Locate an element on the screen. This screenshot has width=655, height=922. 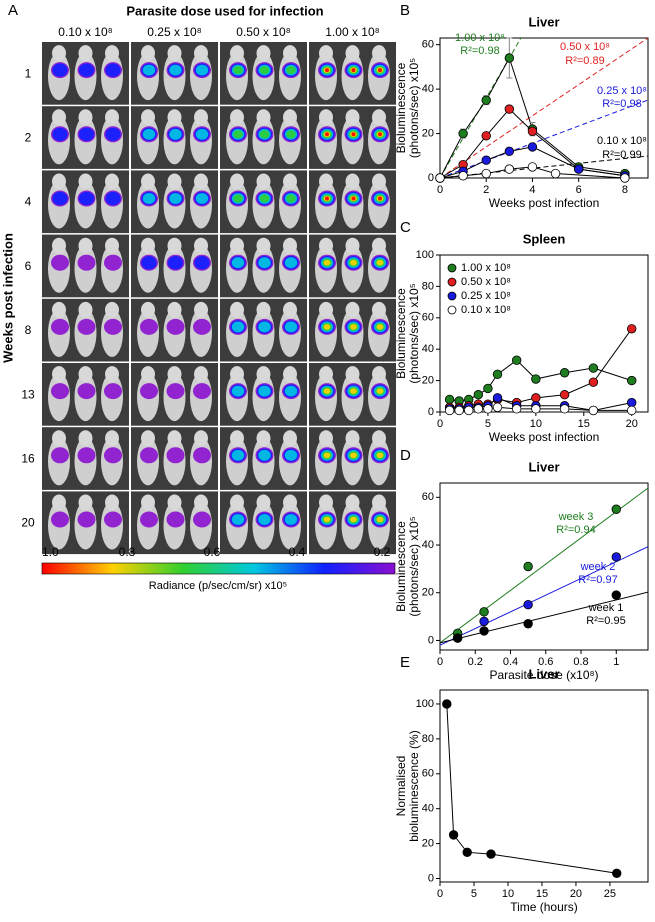
series-line is located at coordinates (531, 788).